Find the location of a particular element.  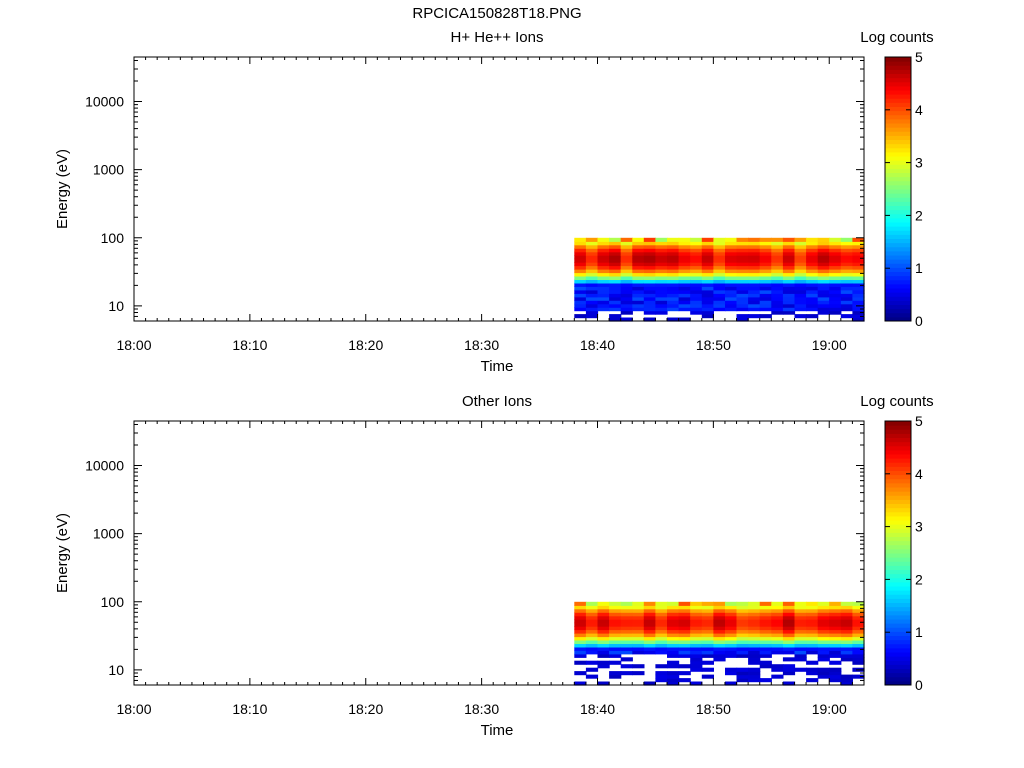

x-tick-label: 18:30 is located at coordinates (481, 709).